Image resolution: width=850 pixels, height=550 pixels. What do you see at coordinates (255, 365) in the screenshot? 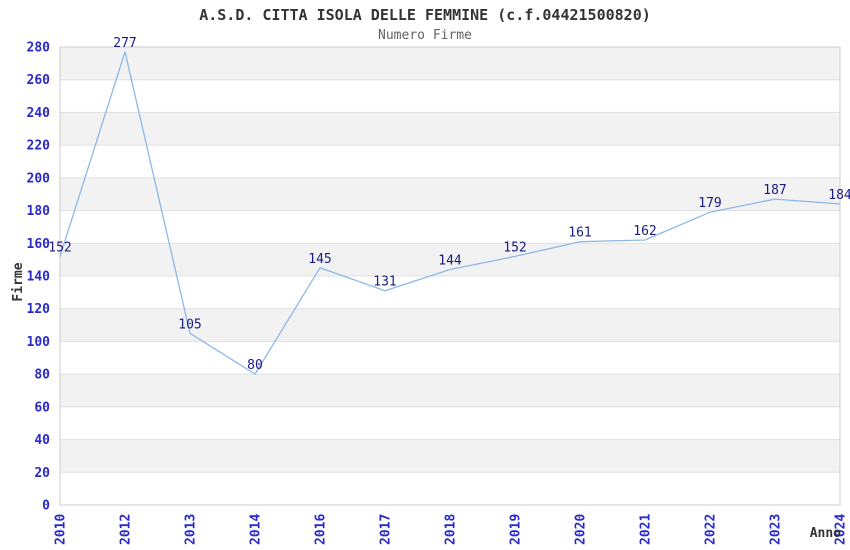
I see `data-label: 80` at bounding box center [255, 365].